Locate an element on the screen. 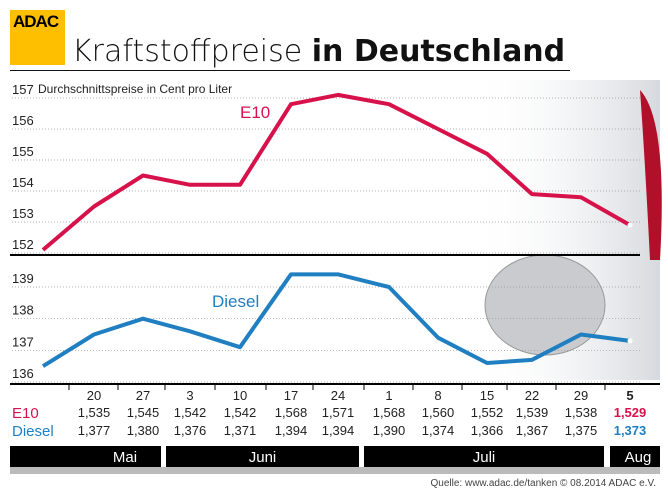 The image size is (668, 494). diesel-price-cell: 1,380 is located at coordinates (143, 430).